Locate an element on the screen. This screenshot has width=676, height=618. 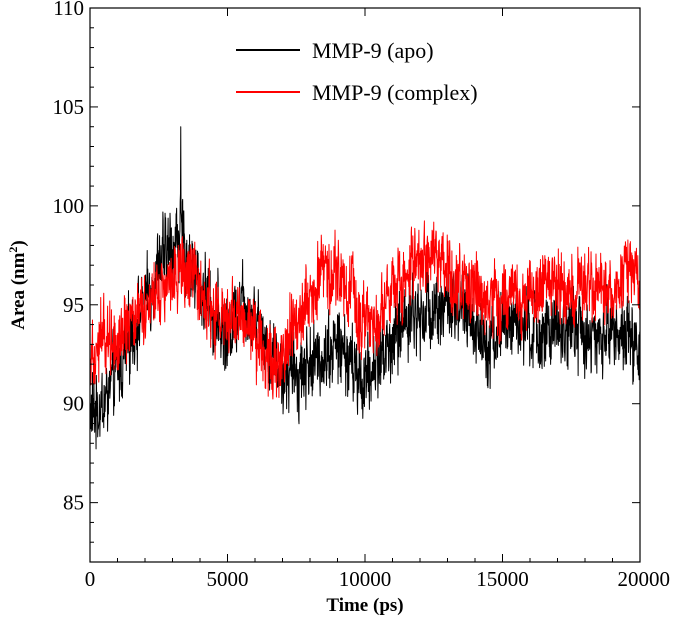
y-tick-label: 85 is located at coordinates (73, 503).